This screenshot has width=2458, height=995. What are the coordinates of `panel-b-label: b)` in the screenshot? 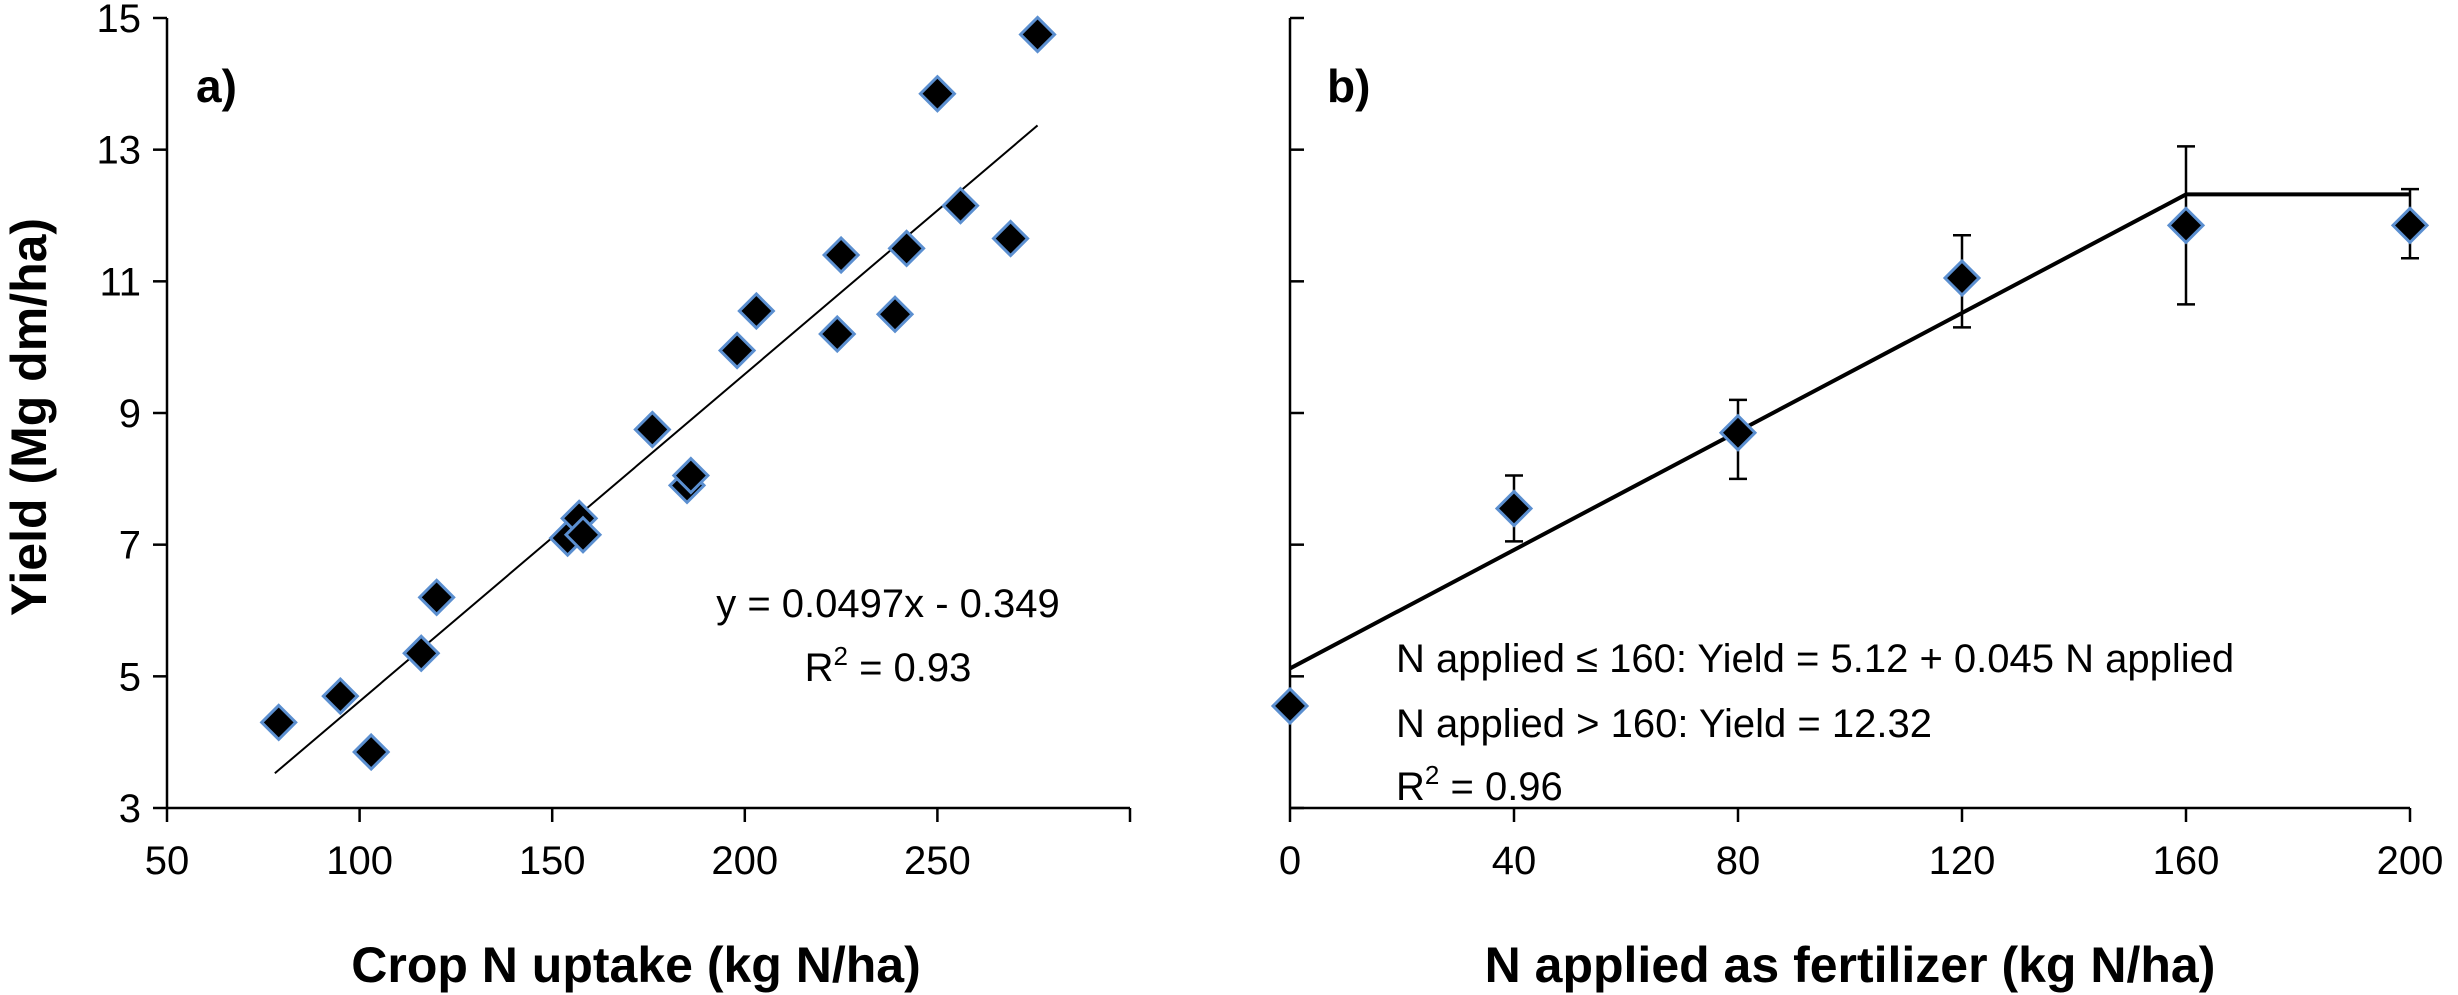 It's located at (1348, 86).